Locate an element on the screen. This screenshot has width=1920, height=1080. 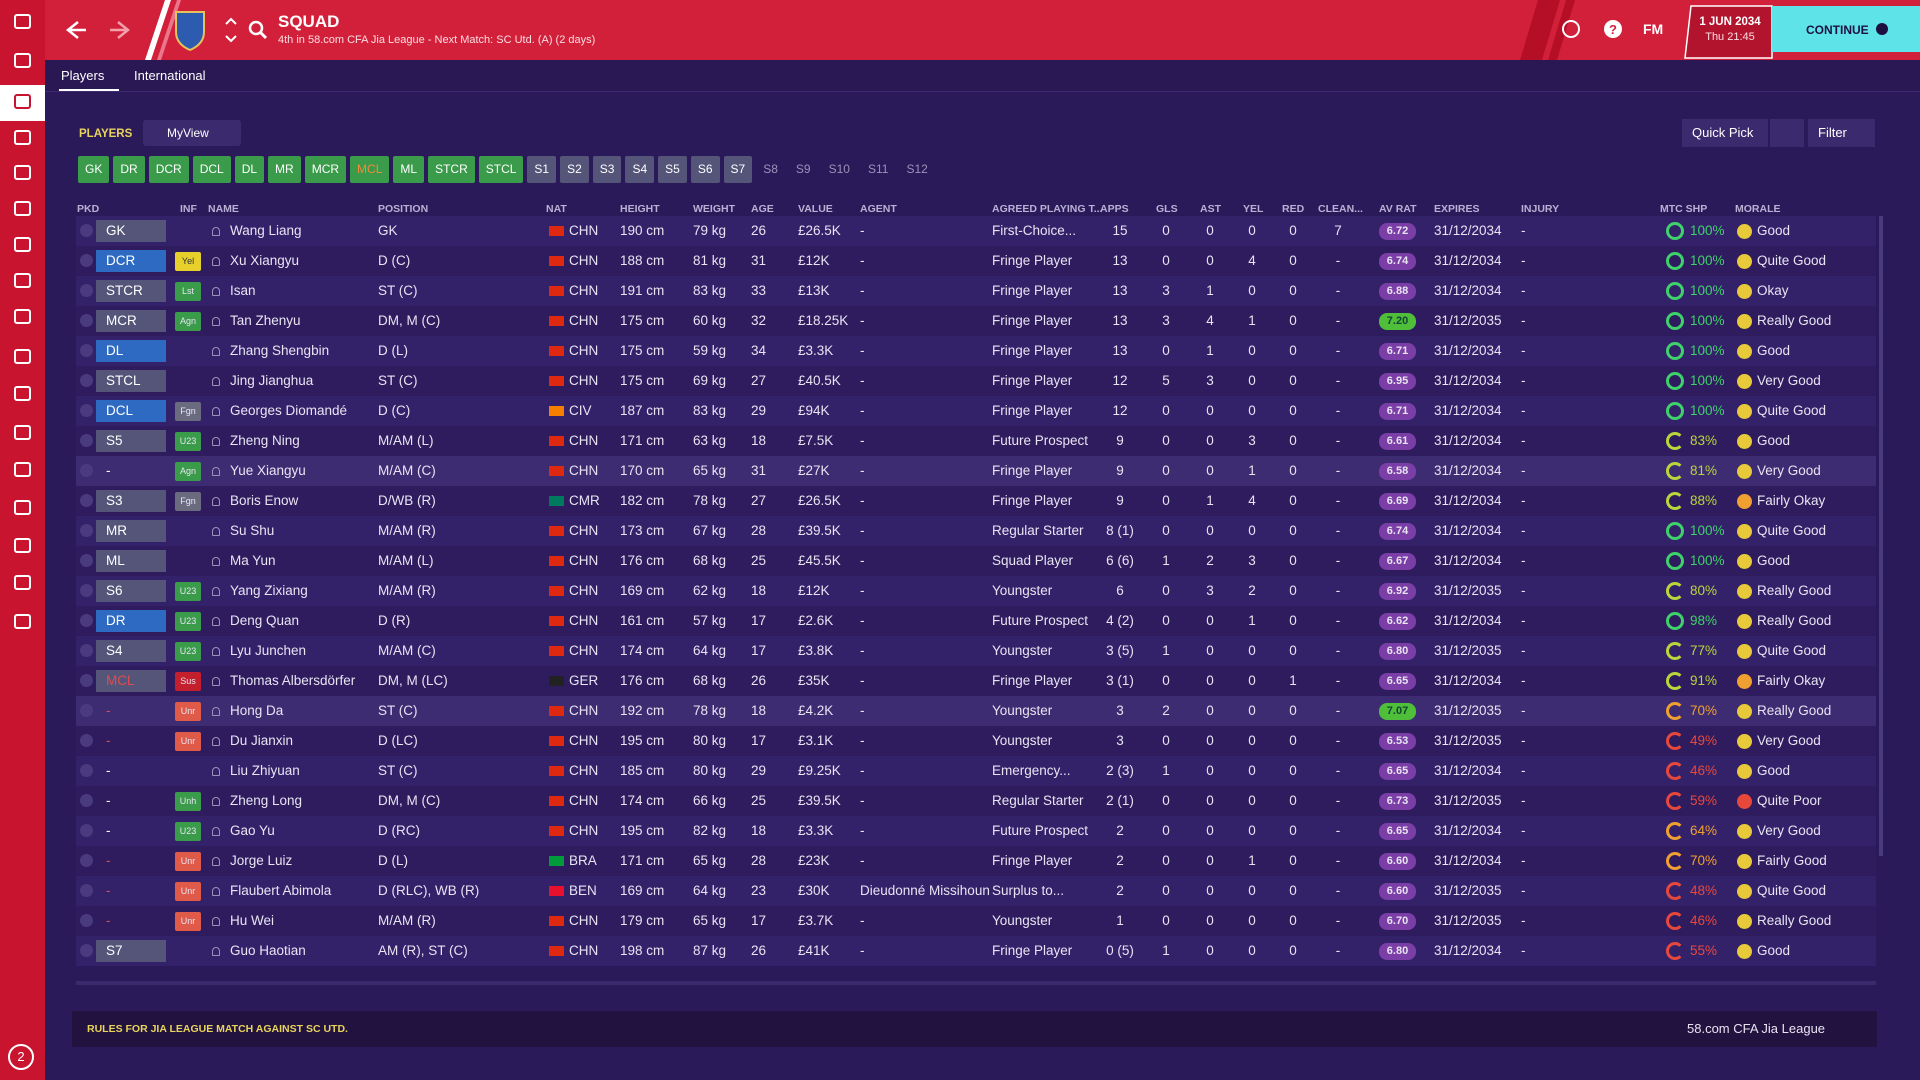
column-header: YEL is located at coordinates (1253, 209).